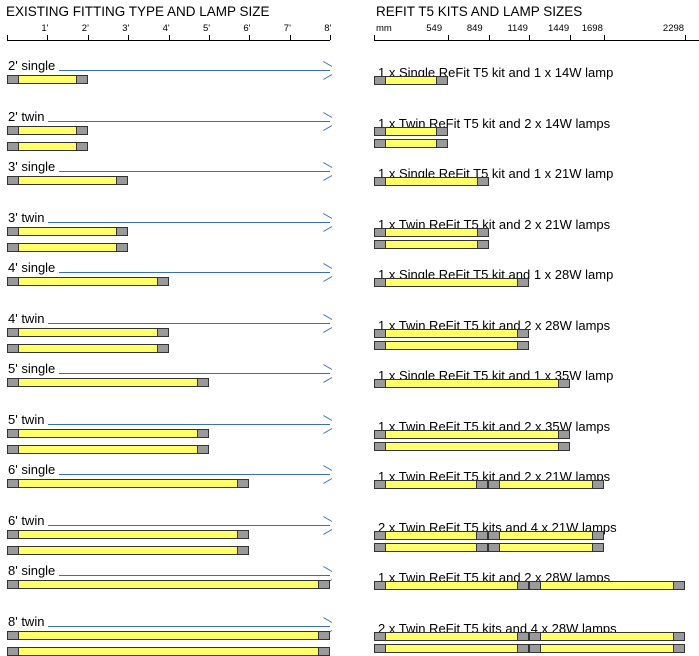 The image size is (699, 656). I want to click on fitting-label: 4' single, so click(32, 267).